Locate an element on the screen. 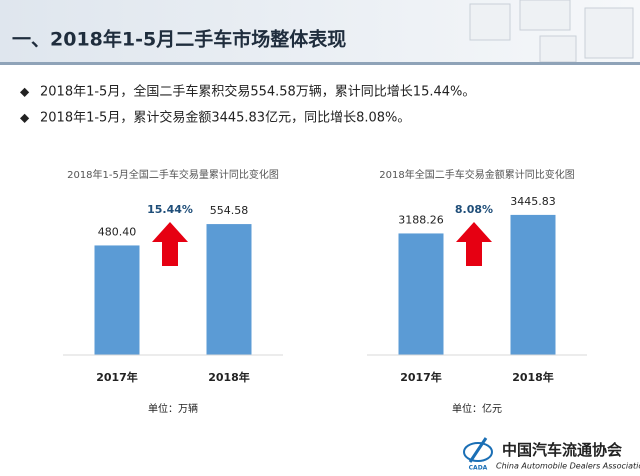  logo-name: 中国汽车流通协会 is located at coordinates (562, 450).